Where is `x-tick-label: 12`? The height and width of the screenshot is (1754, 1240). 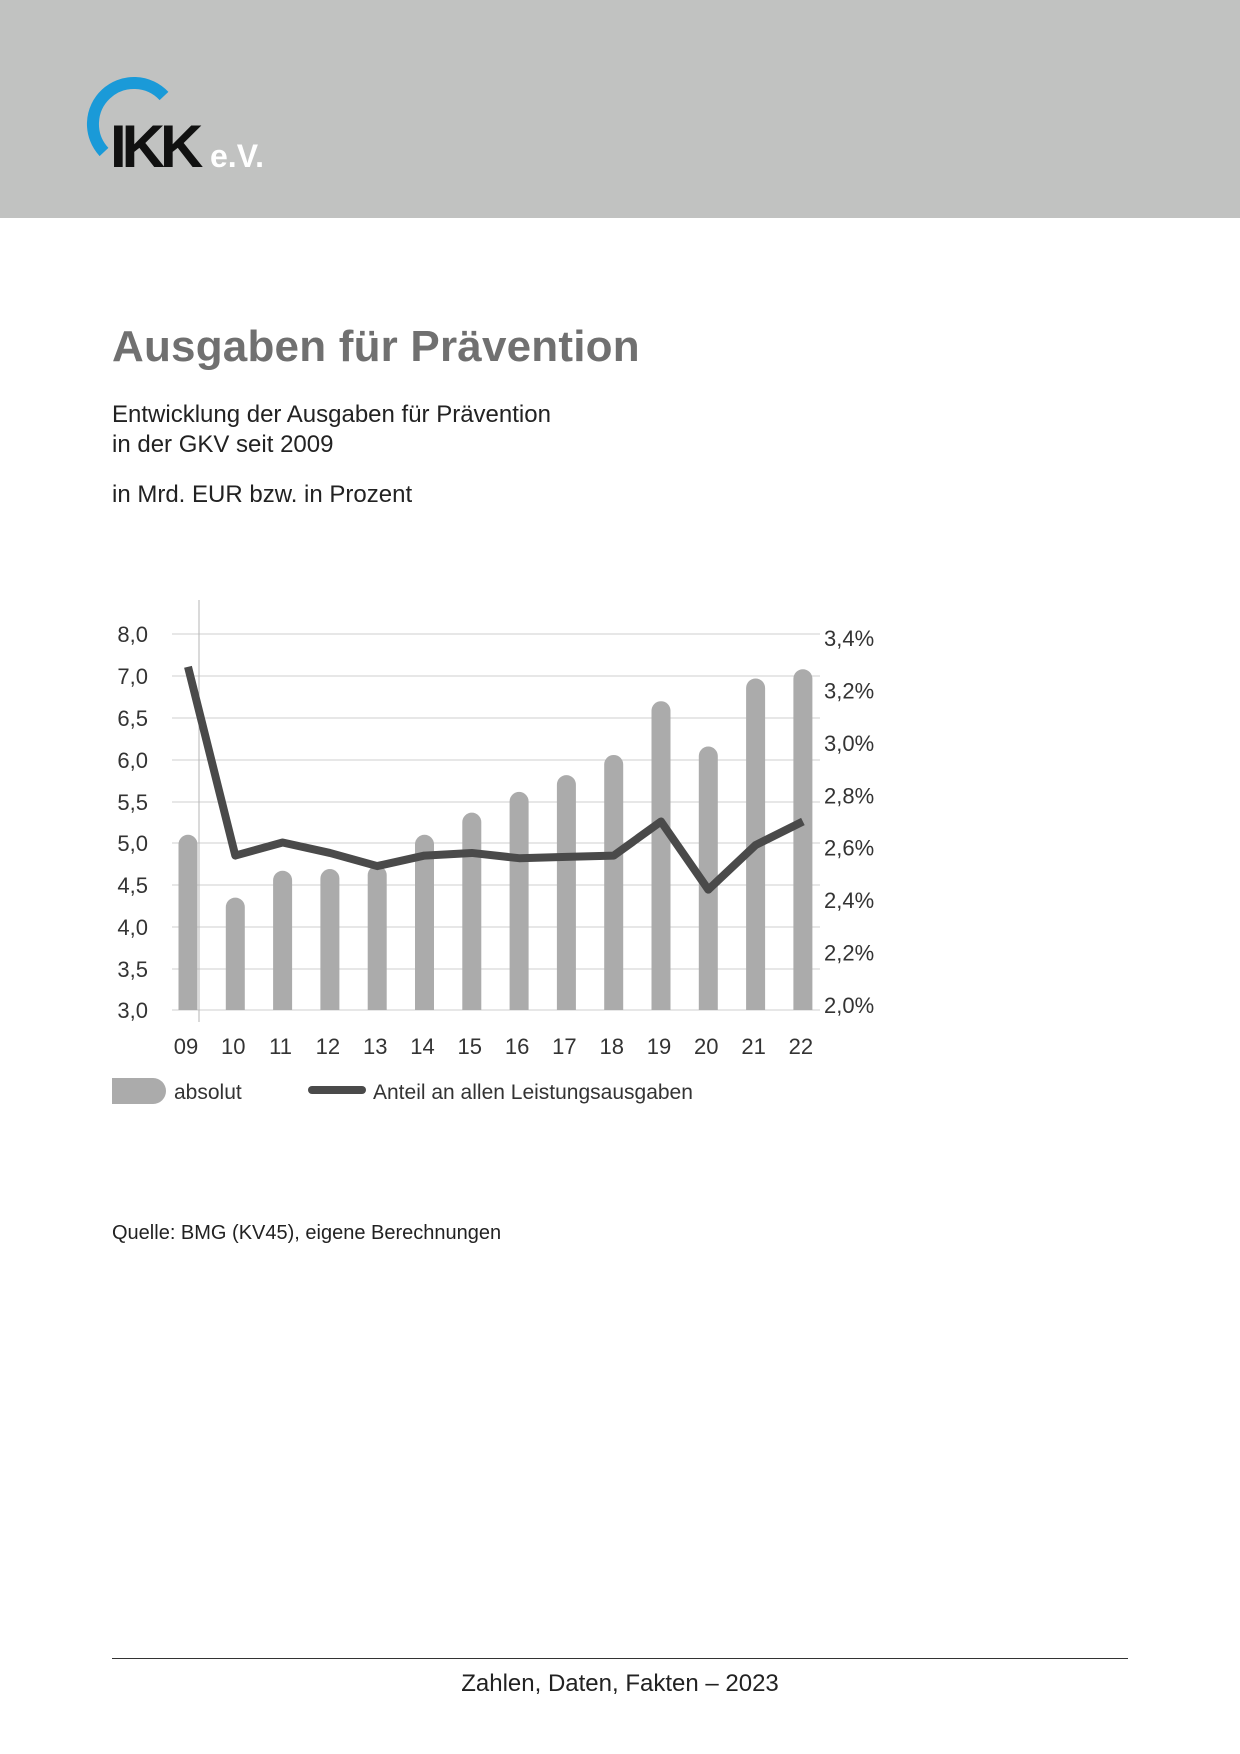 x-tick-label: 12 is located at coordinates (328, 1046).